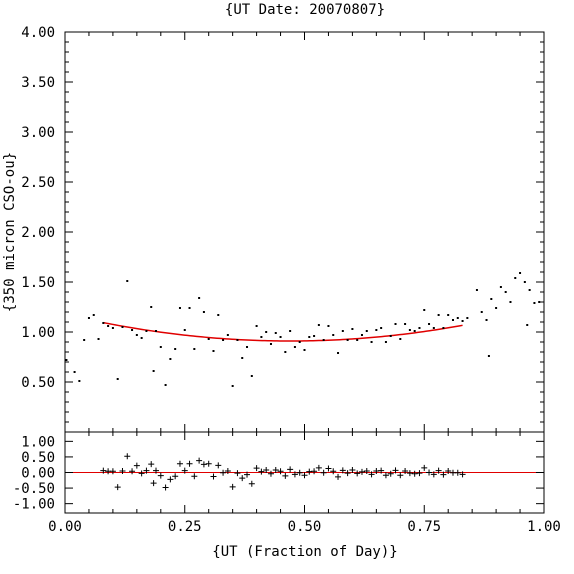 This screenshot has height=574, width=574. What do you see at coordinates (424, 527) in the screenshot?
I see `x-tick-label: 0.75` at bounding box center [424, 527].